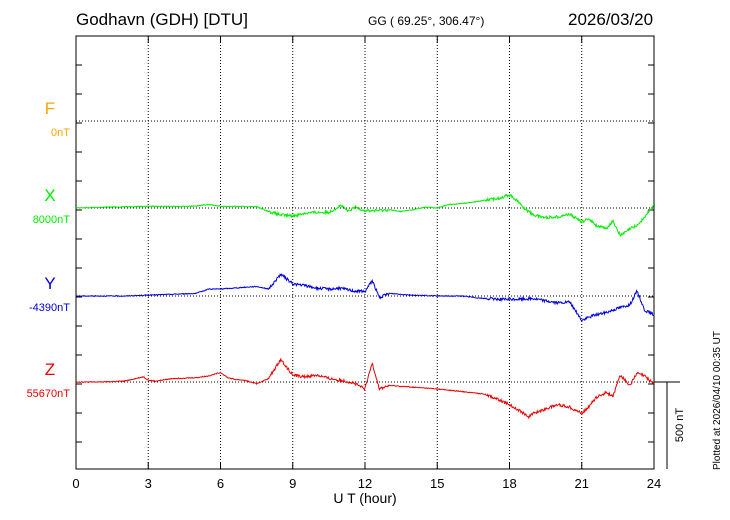 The image size is (730, 520). Describe the element at coordinates (50, 369) in the screenshot. I see `series-name-z: Z` at that location.